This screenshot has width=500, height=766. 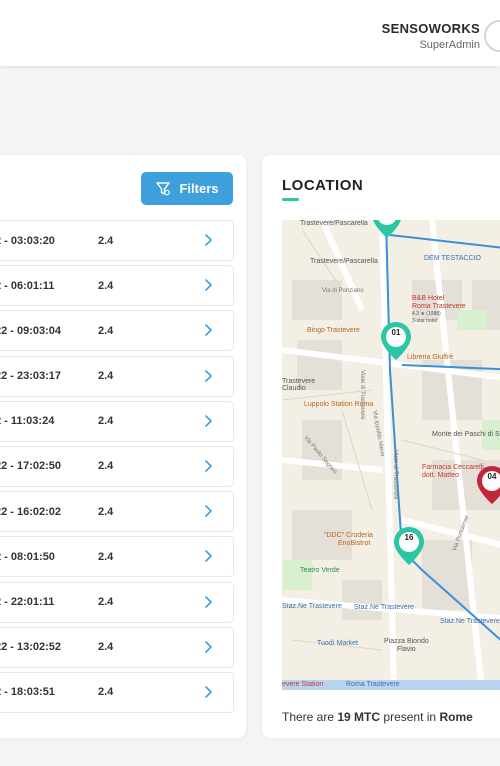 I want to click on list-item: 2 - 06:01:11 2.4, so click(x=117, y=286).